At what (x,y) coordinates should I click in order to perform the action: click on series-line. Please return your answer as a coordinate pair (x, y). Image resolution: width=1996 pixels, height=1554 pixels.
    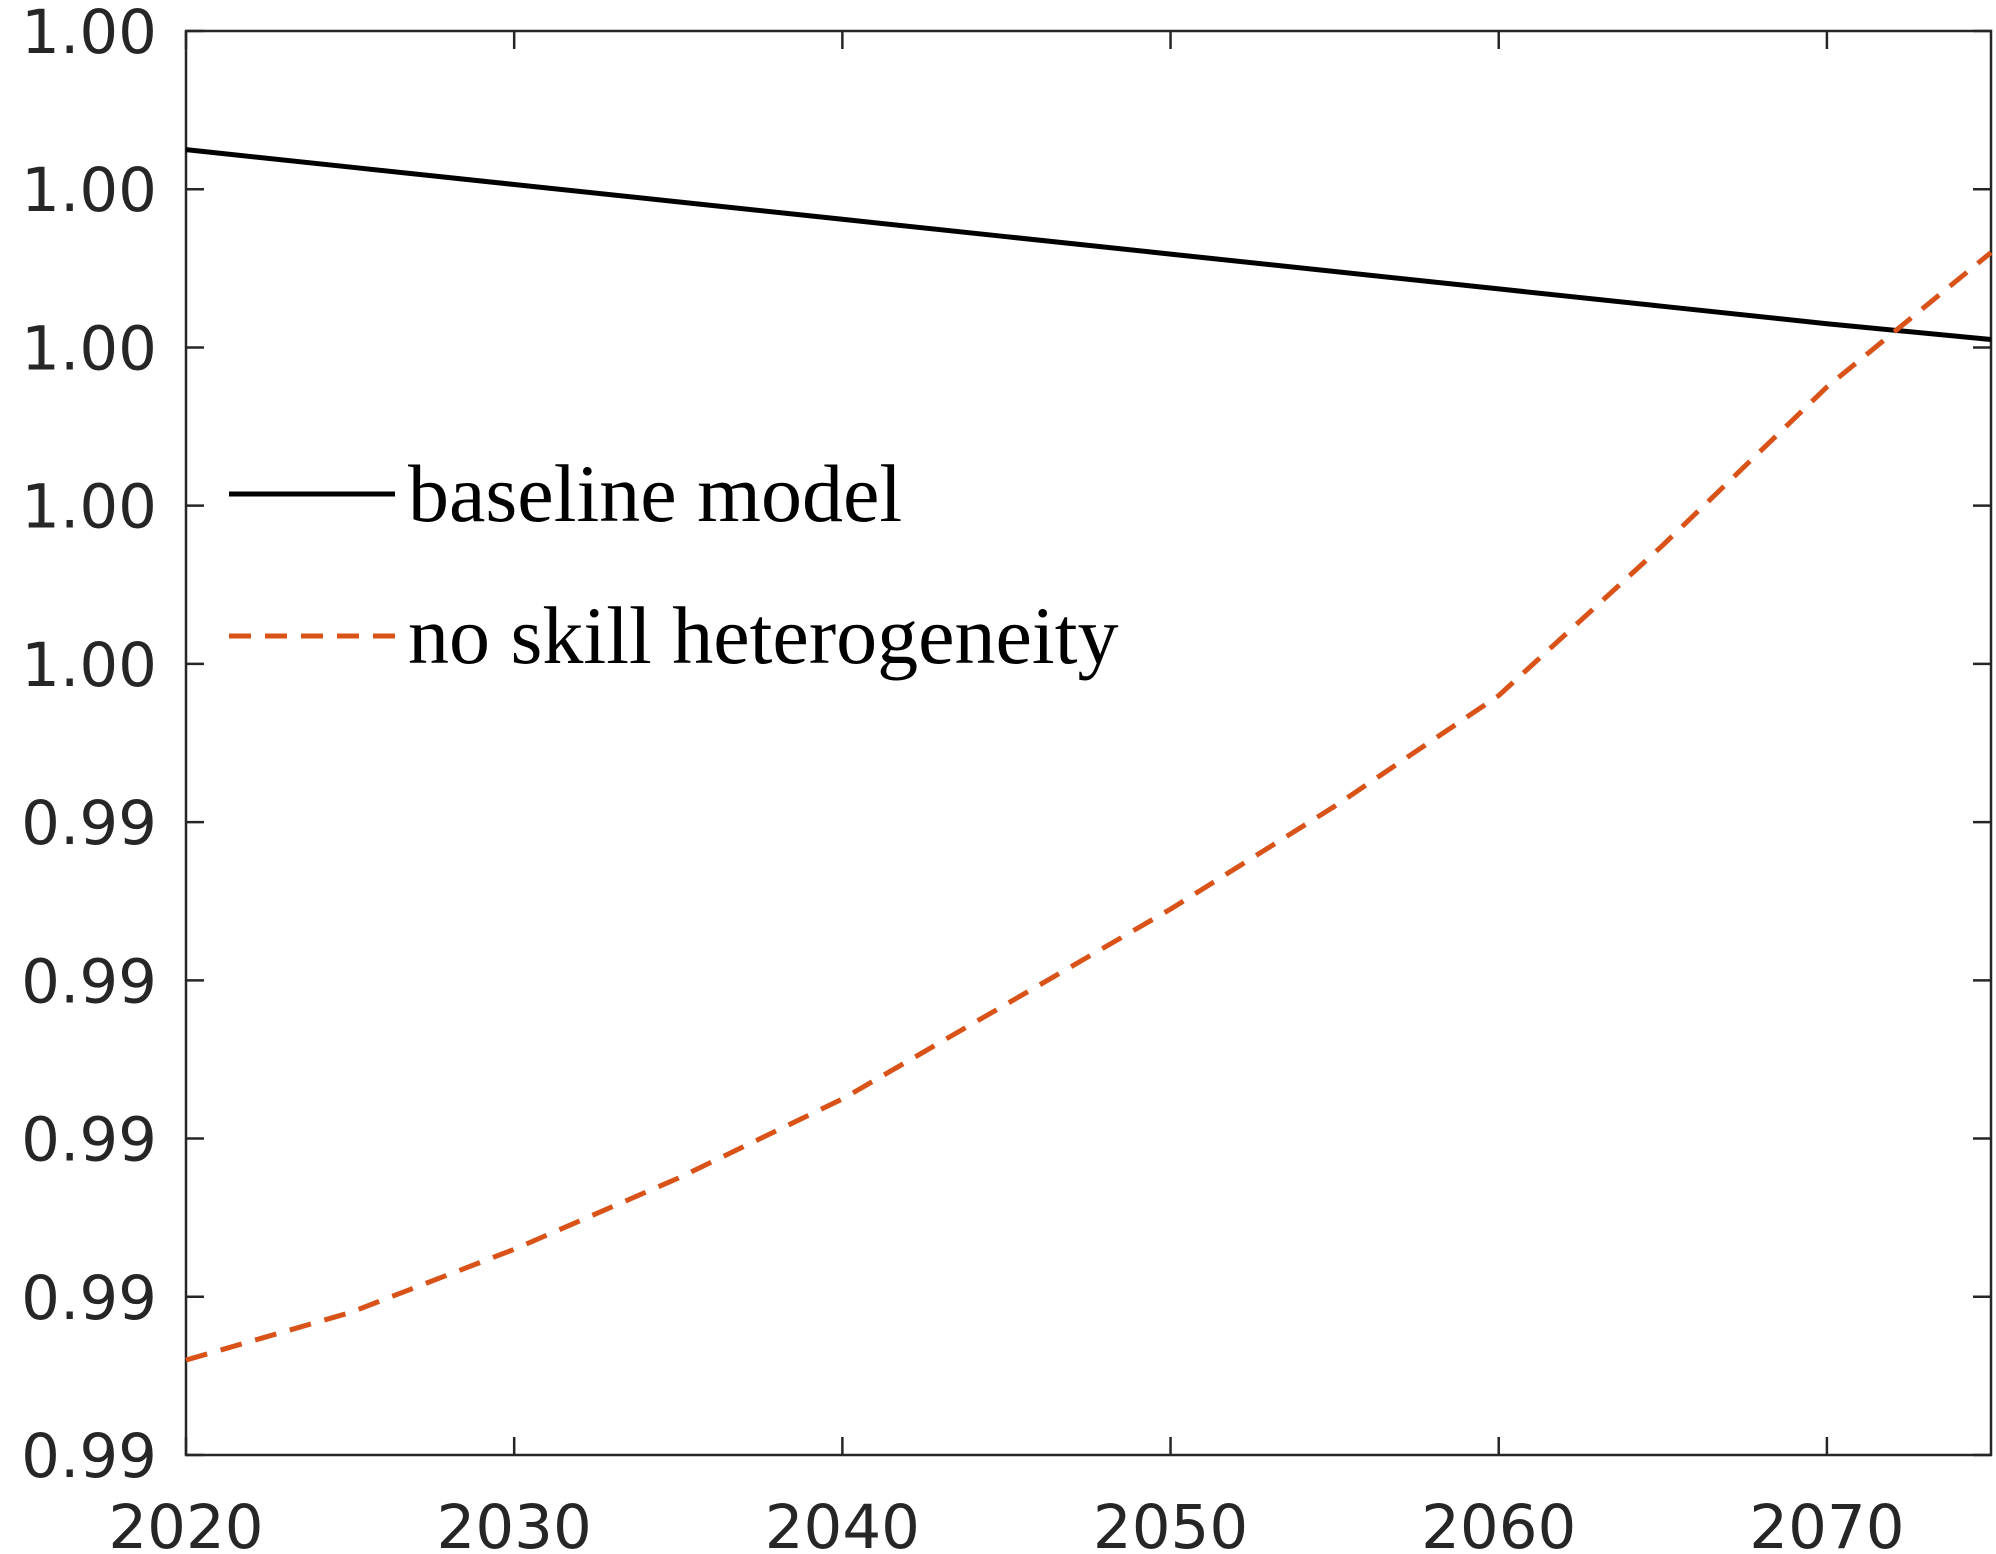
    Looking at the image, I should click on (1088, 245).